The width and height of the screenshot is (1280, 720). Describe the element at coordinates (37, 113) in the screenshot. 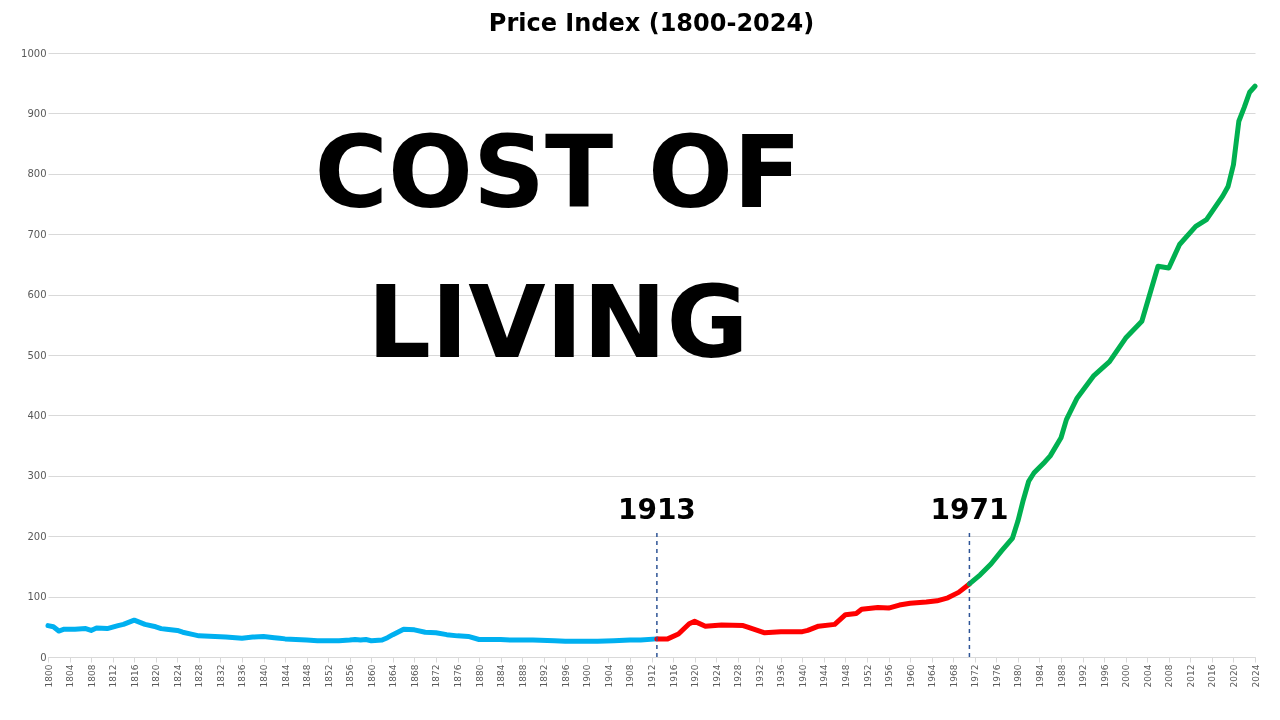

I see `y-tick-label: 900` at that location.